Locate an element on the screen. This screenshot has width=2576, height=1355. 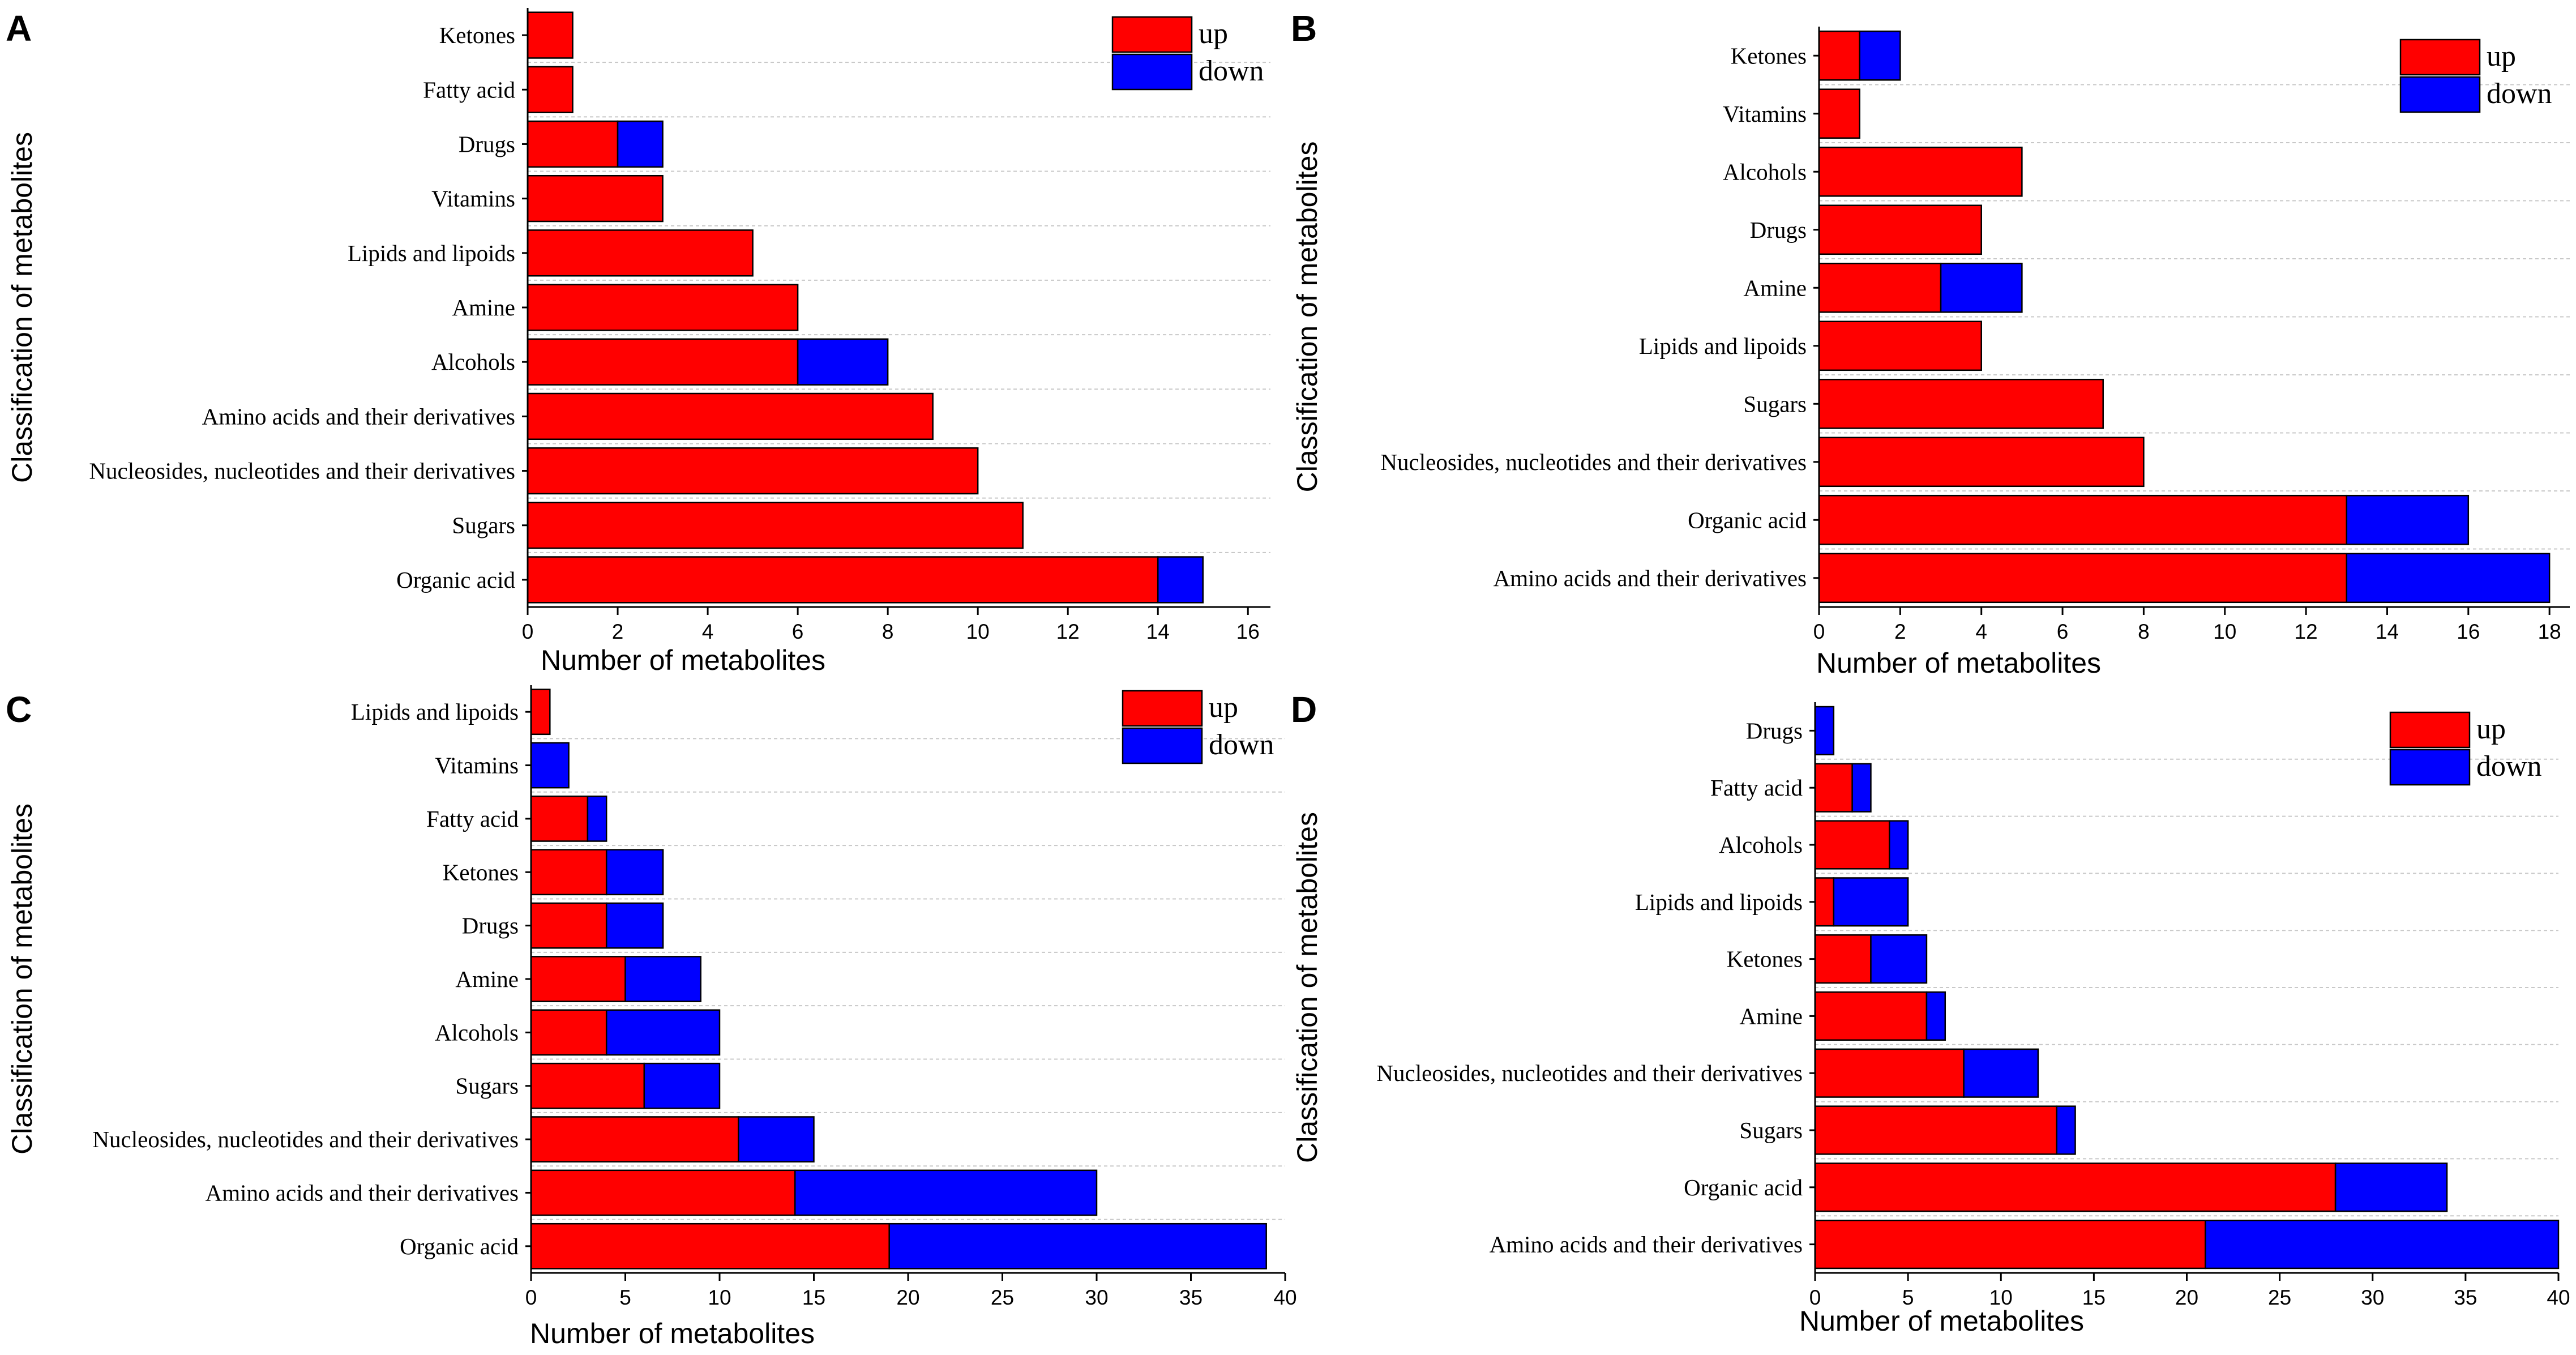
x-tick-label: 16 is located at coordinates (1248, 631).